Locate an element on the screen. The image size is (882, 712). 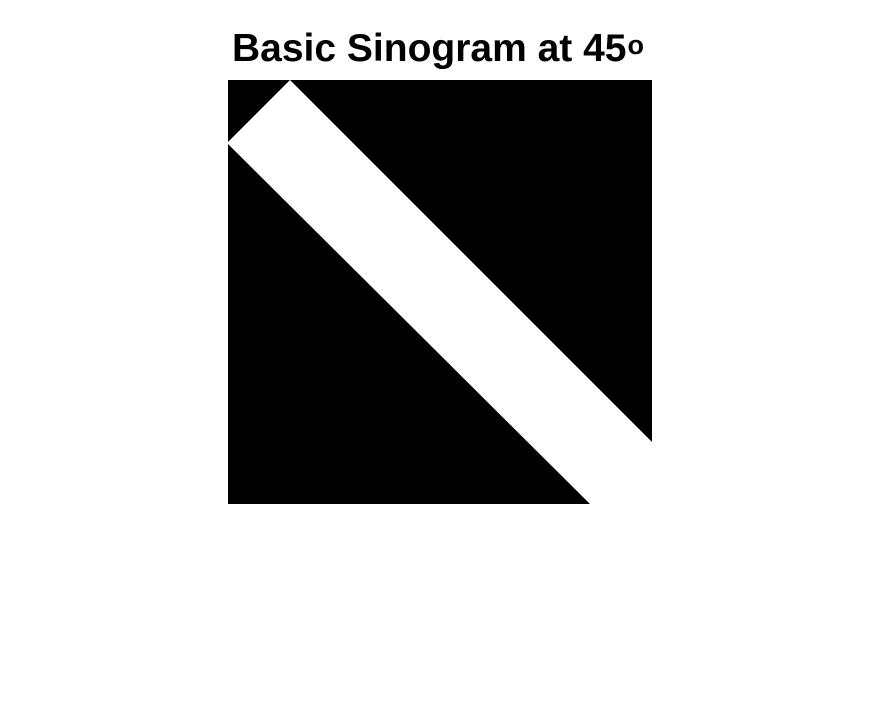
title-degree-superscript: o is located at coordinates (636, 45).